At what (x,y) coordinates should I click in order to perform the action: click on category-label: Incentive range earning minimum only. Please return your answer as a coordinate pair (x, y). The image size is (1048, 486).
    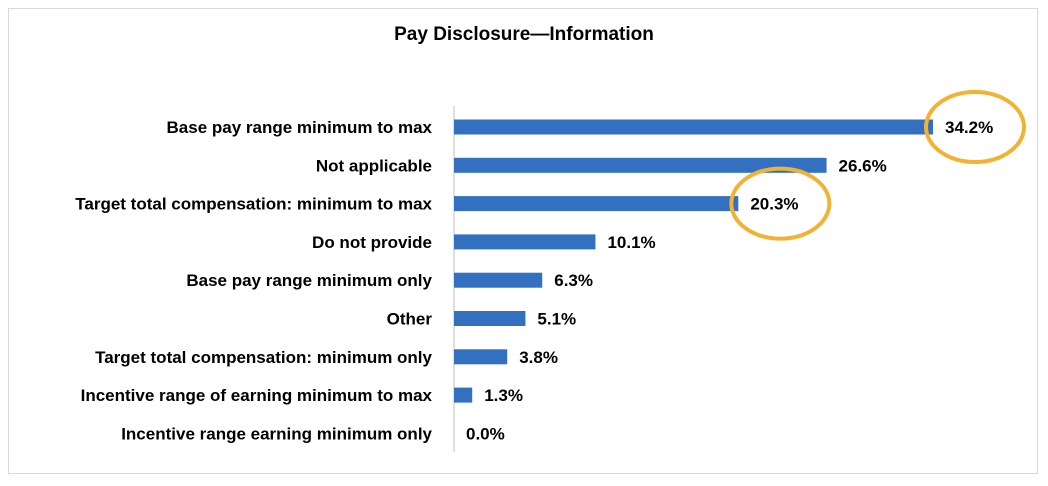
    Looking at the image, I should click on (276, 433).